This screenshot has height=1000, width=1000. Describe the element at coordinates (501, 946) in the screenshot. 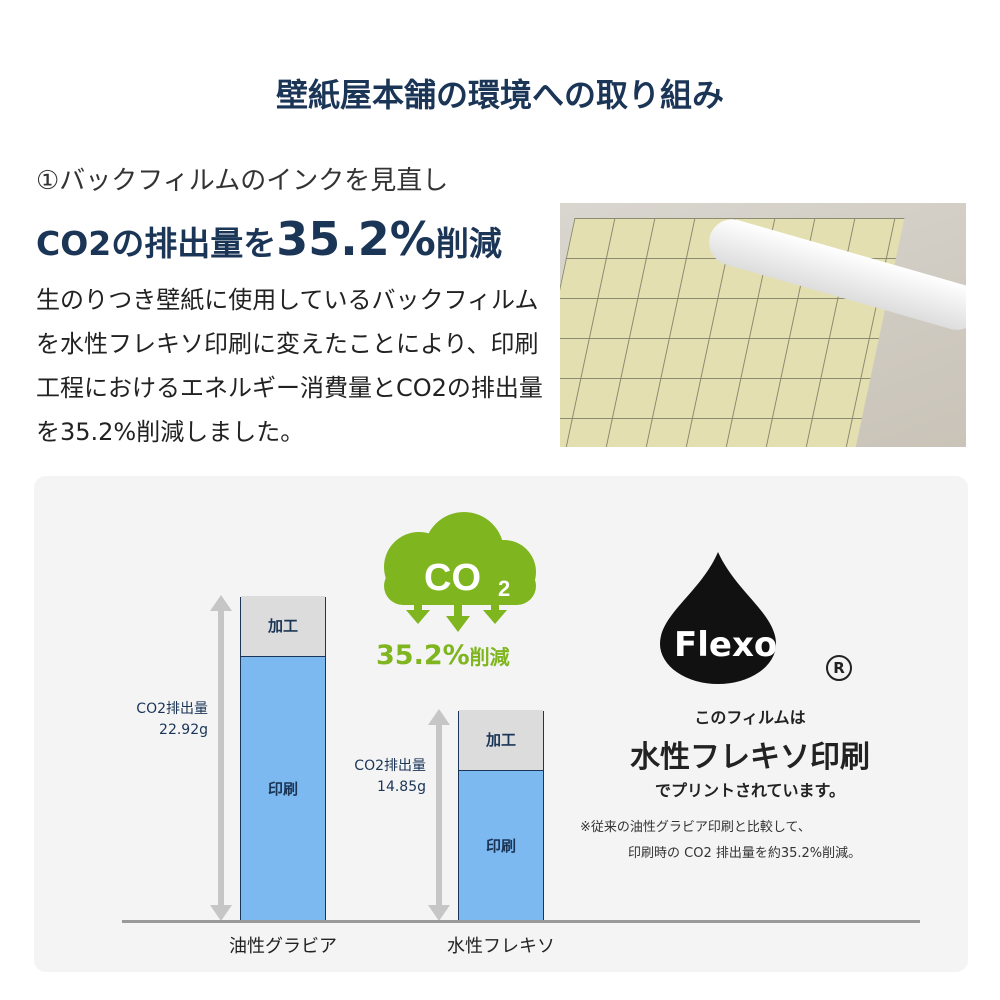

I see `category-label: 水性フレキソ` at that location.